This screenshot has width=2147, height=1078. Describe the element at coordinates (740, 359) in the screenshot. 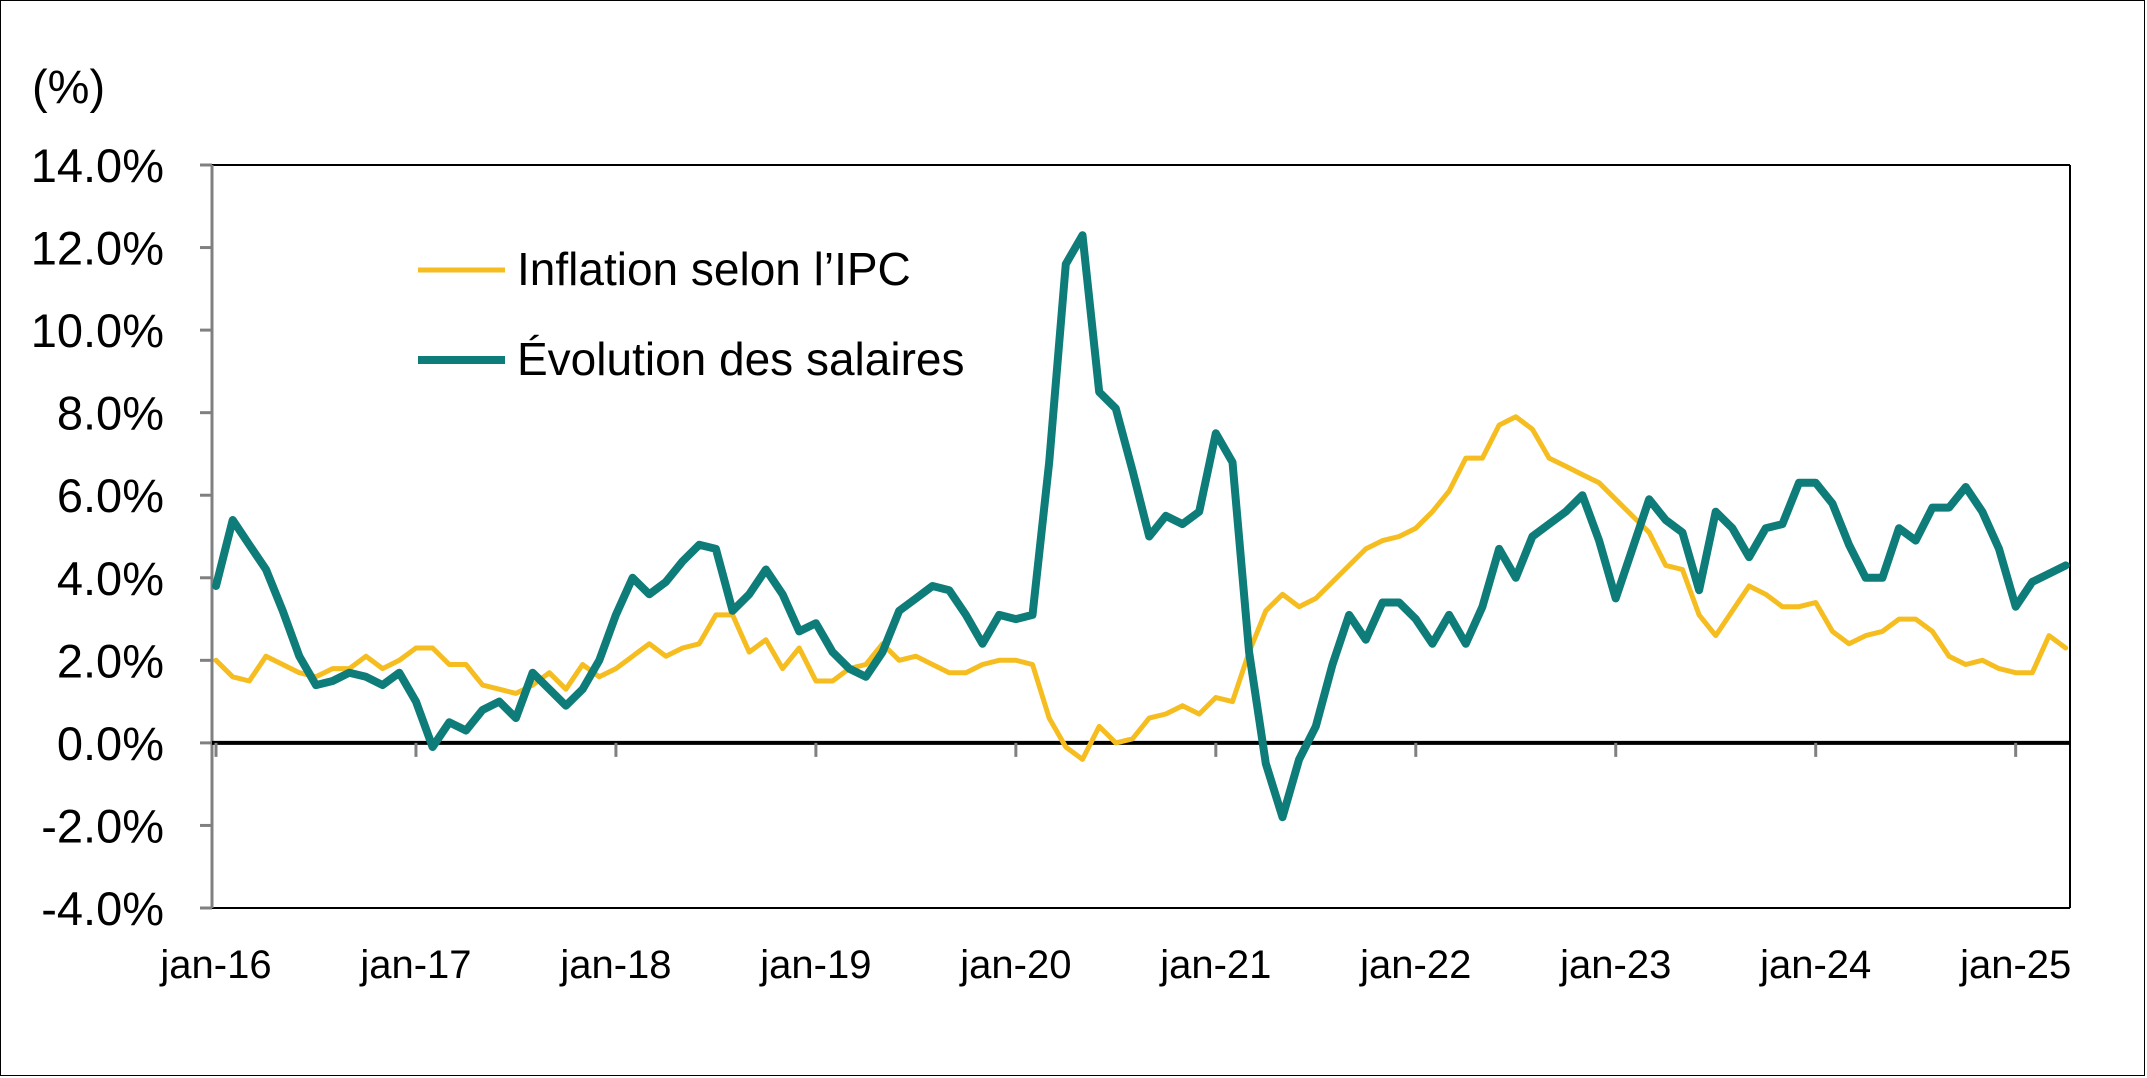

I see `legend-label-salaires: Évolution des salaires` at that location.